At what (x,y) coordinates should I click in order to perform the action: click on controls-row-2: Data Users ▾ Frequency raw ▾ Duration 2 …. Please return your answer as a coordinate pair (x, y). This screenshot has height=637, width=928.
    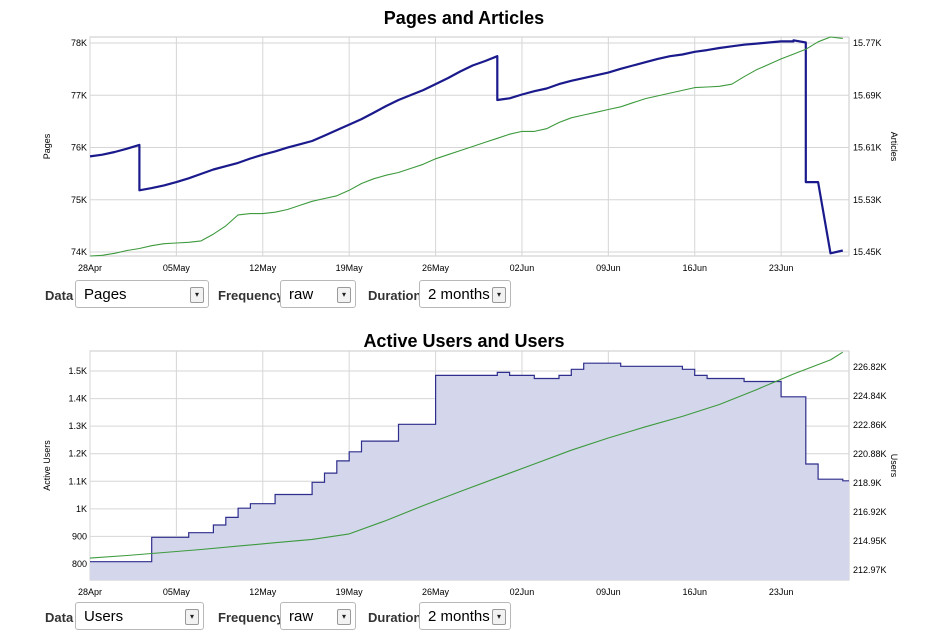
    Looking at the image, I should click on (464, 617).